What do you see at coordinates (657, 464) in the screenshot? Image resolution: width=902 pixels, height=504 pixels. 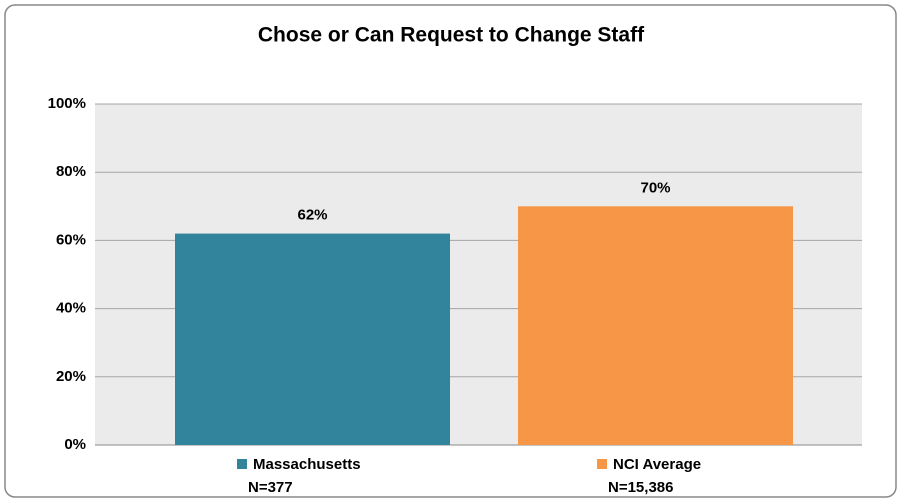 I see `category-label: NCI Average` at bounding box center [657, 464].